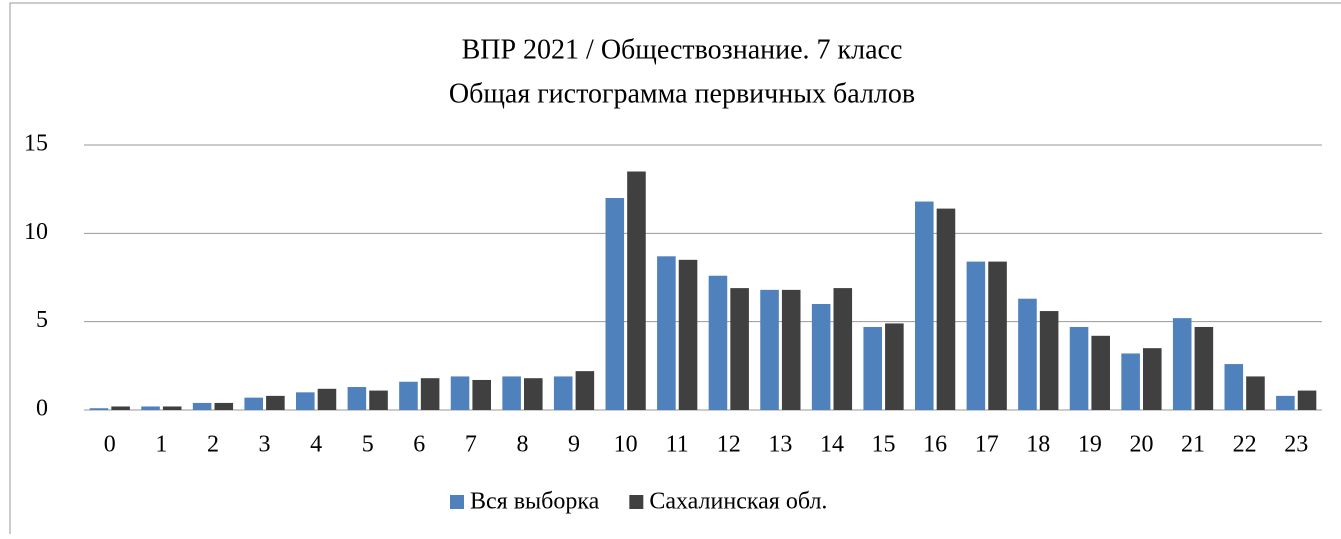  I want to click on y-tick-label: 10, so click(36, 232).